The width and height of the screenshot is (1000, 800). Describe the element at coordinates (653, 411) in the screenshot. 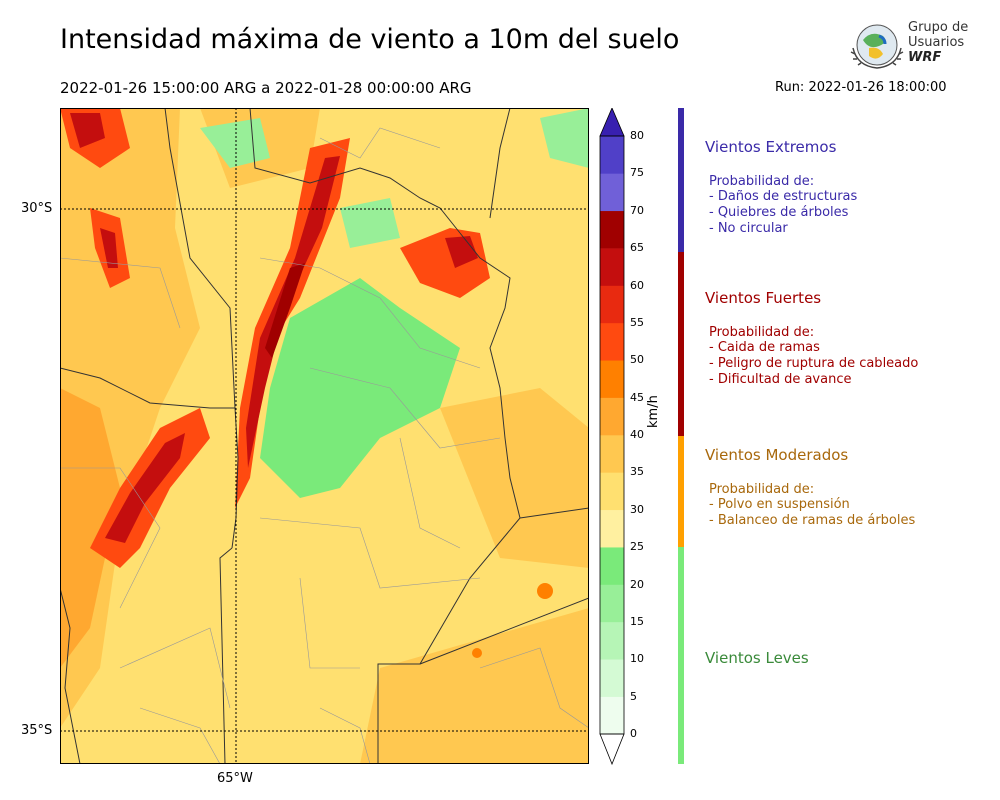

I see `colorbar-unit: km/h` at that location.